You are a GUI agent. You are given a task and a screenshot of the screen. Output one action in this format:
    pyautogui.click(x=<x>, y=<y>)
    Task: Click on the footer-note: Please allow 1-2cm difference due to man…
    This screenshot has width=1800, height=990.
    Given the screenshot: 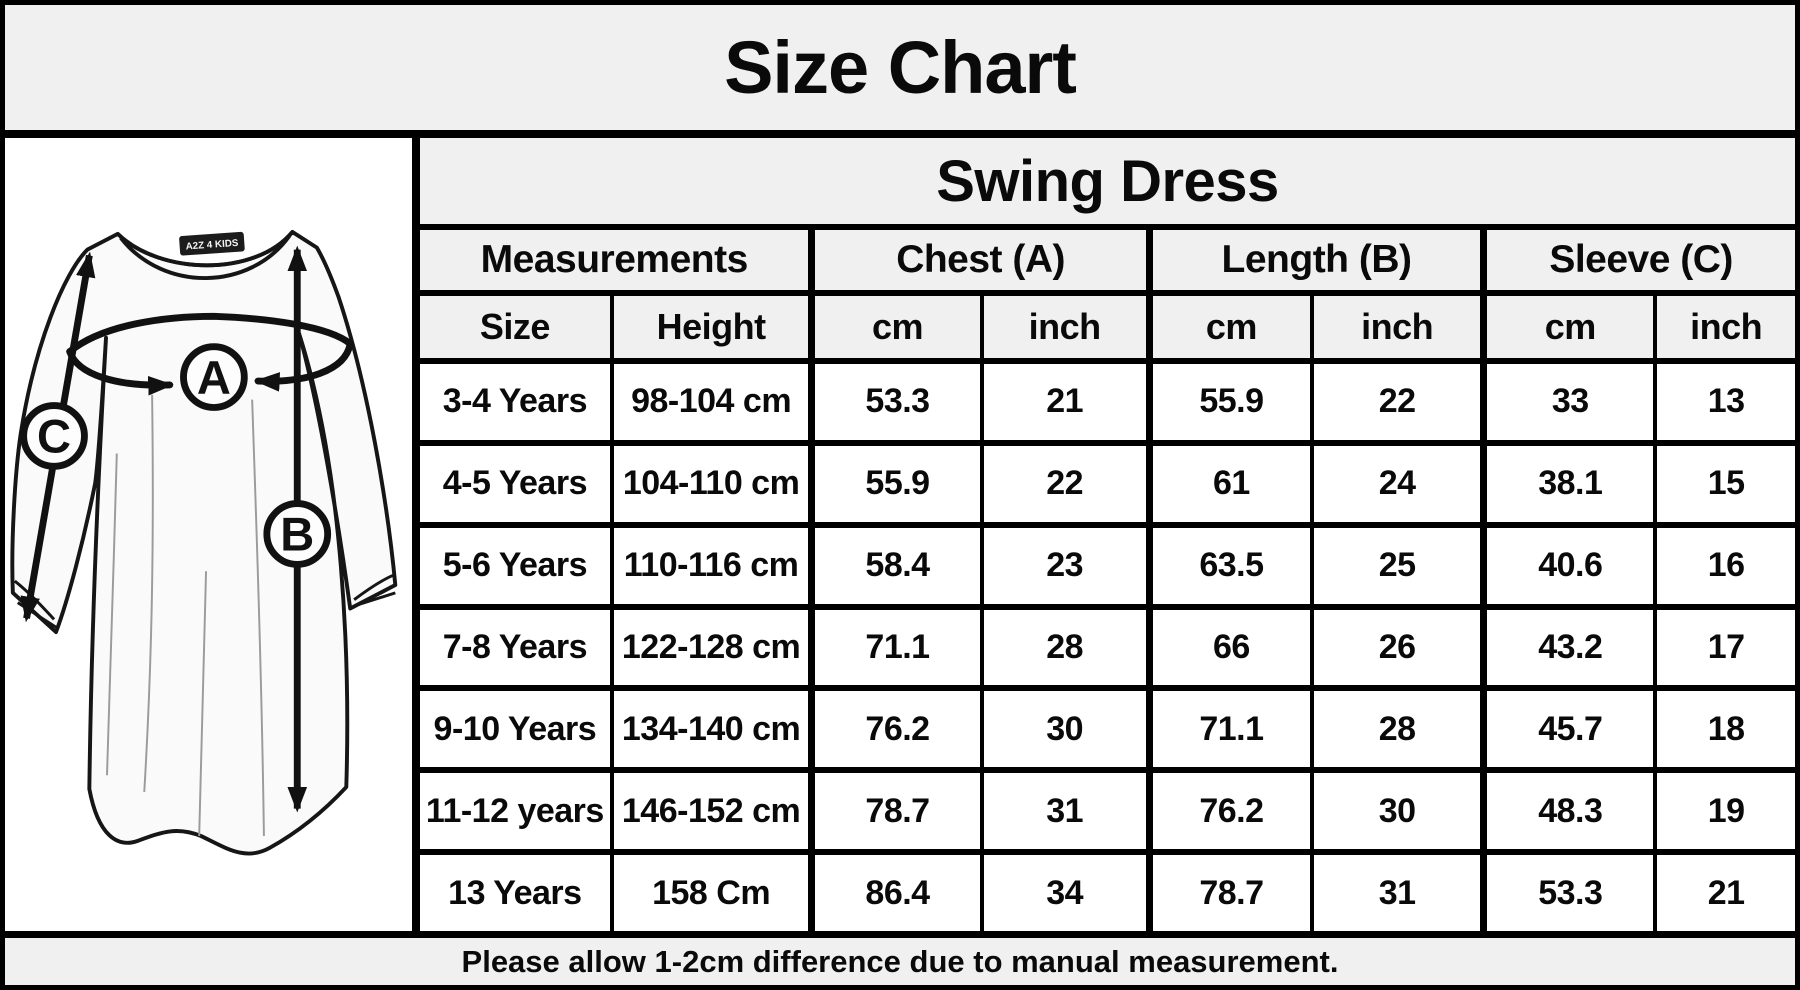 What is the action you would take?
    pyautogui.click(x=900, y=961)
    